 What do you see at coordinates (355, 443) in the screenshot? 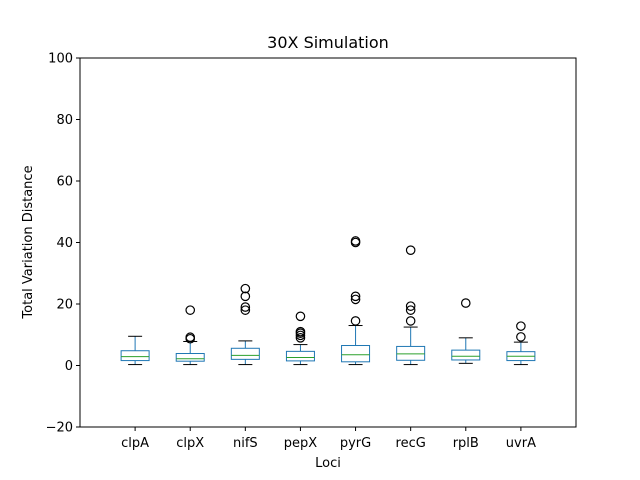
I see `x-tick-label-pyrG: pyrG` at bounding box center [355, 443].